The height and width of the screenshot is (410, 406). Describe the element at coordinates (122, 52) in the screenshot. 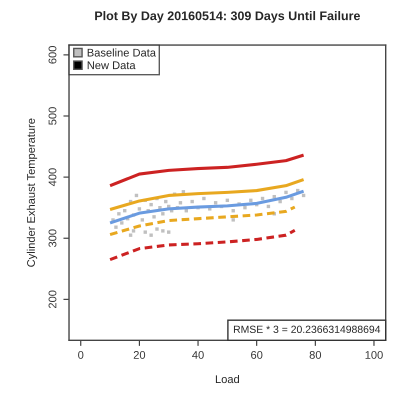

I see `legend-label: Baseline Data` at that location.